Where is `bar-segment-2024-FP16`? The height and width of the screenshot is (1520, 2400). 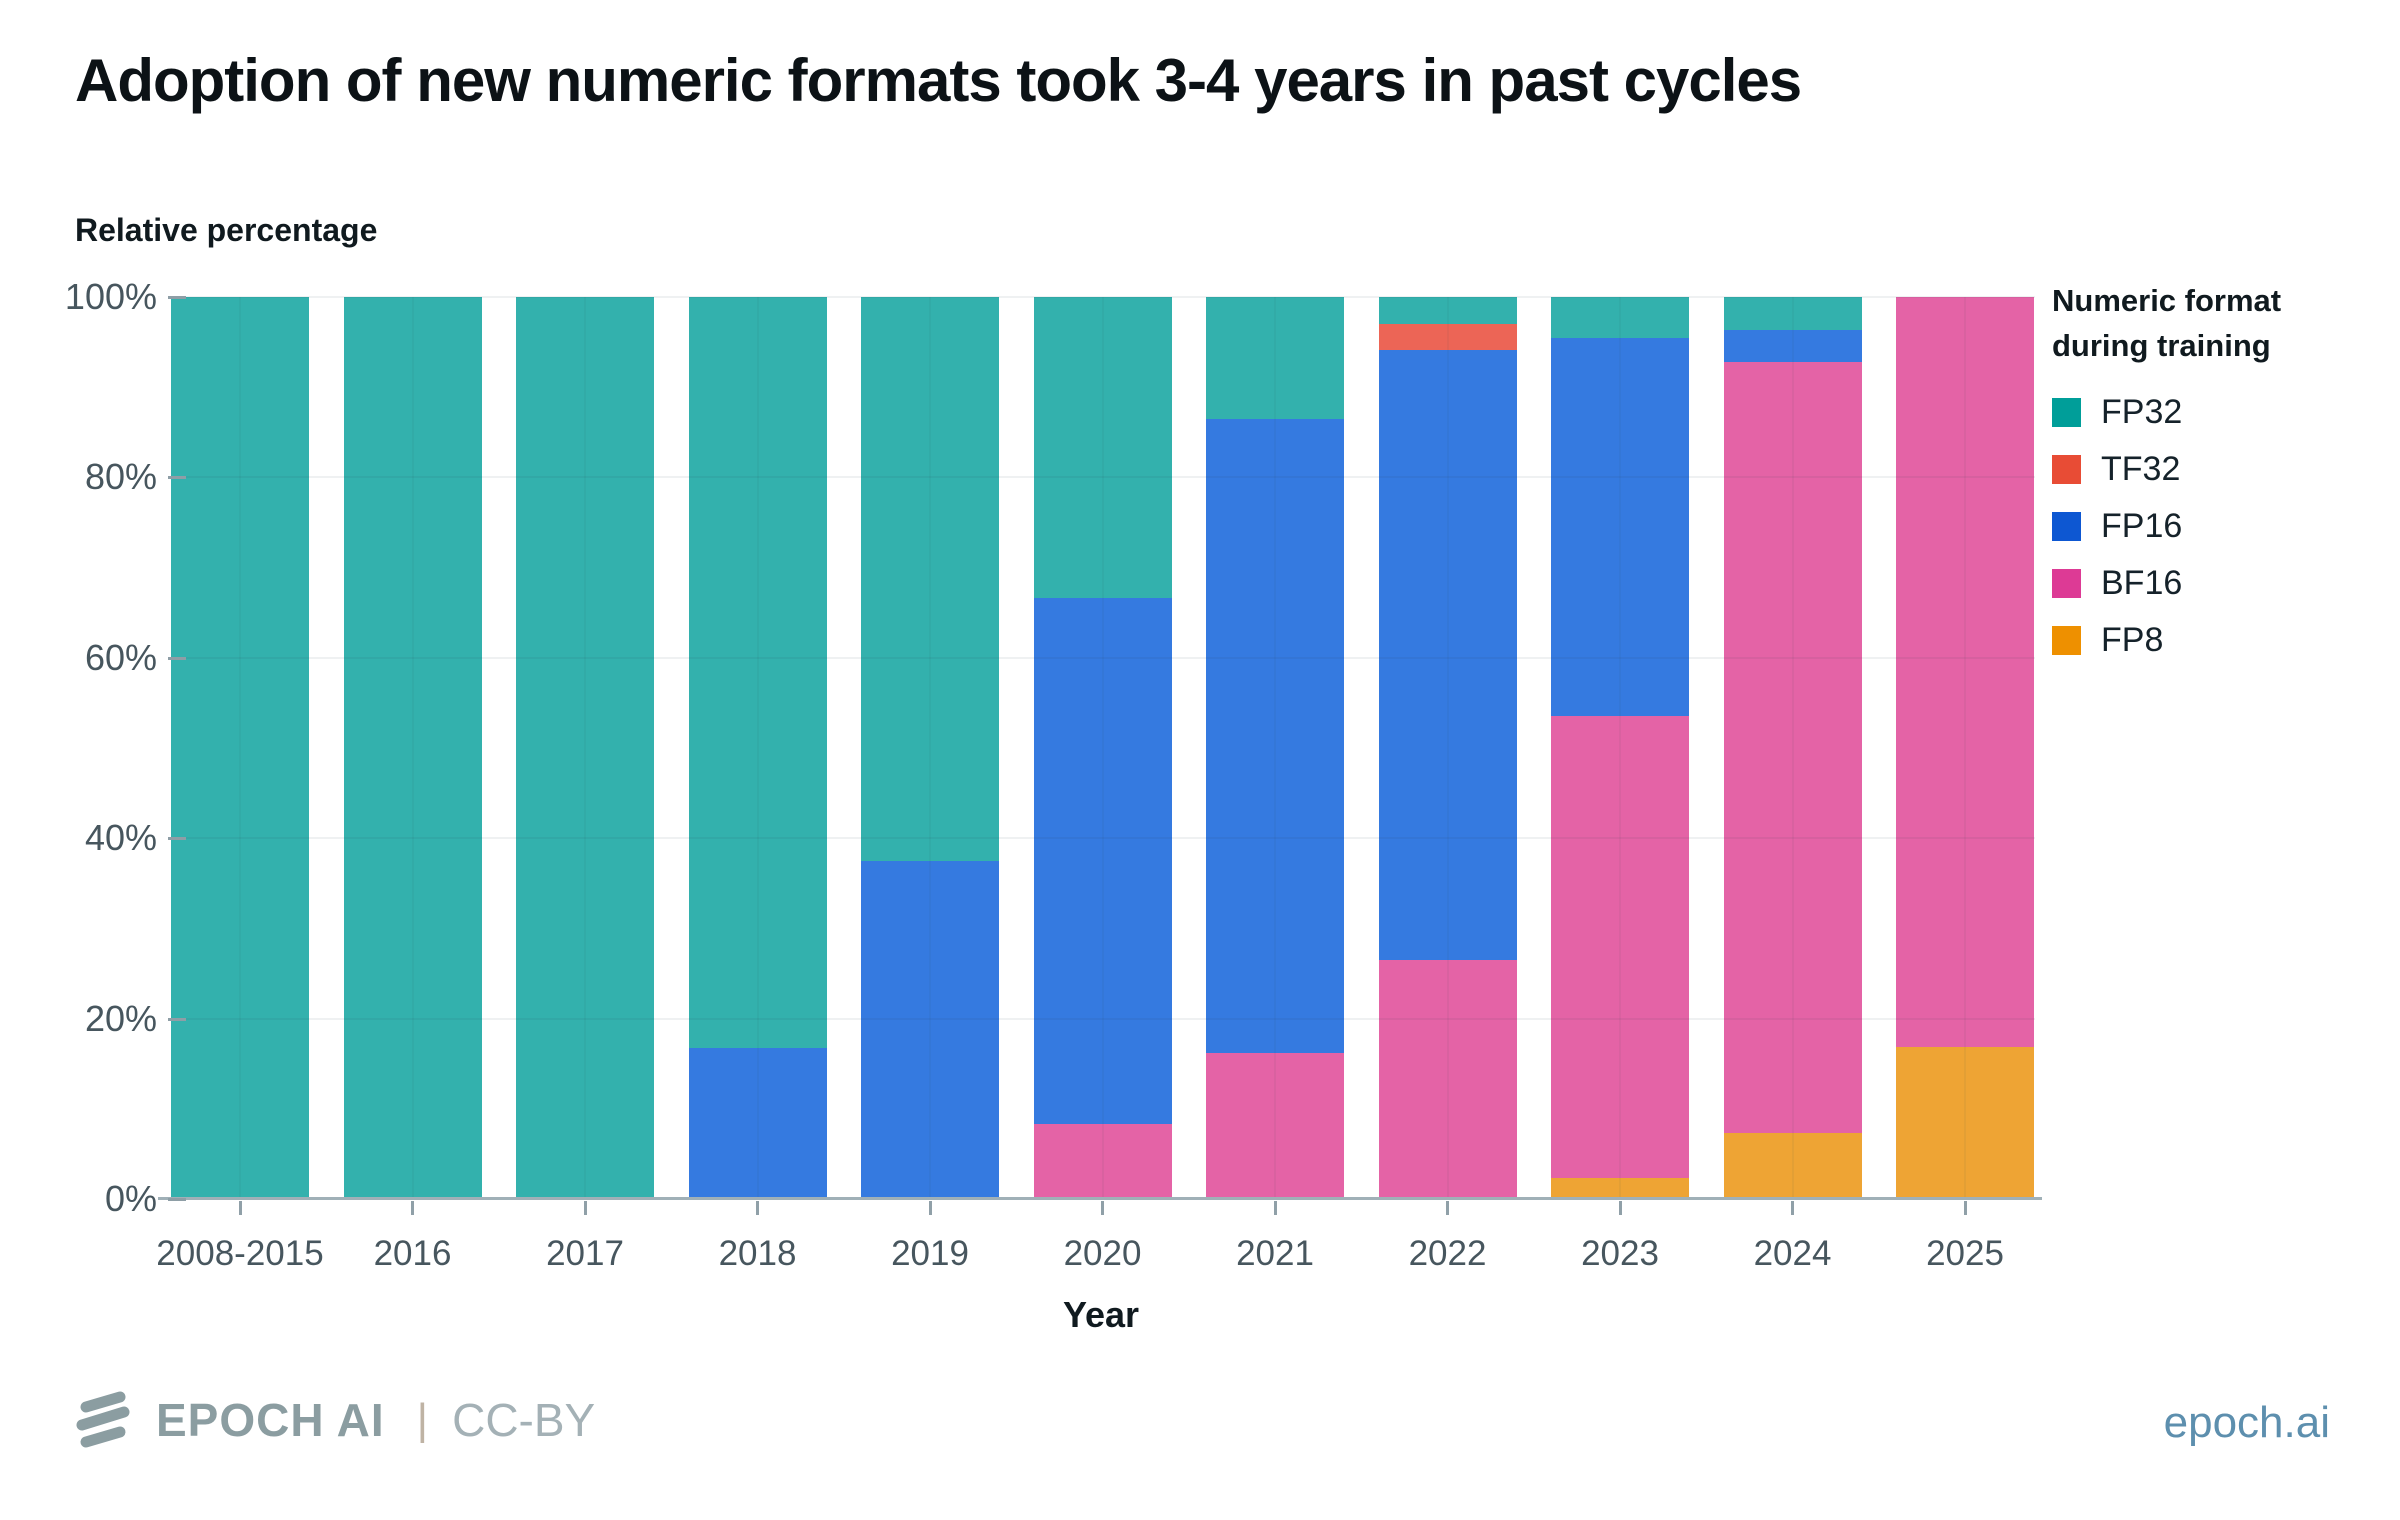 bar-segment-2024-FP16 is located at coordinates (1792, 346).